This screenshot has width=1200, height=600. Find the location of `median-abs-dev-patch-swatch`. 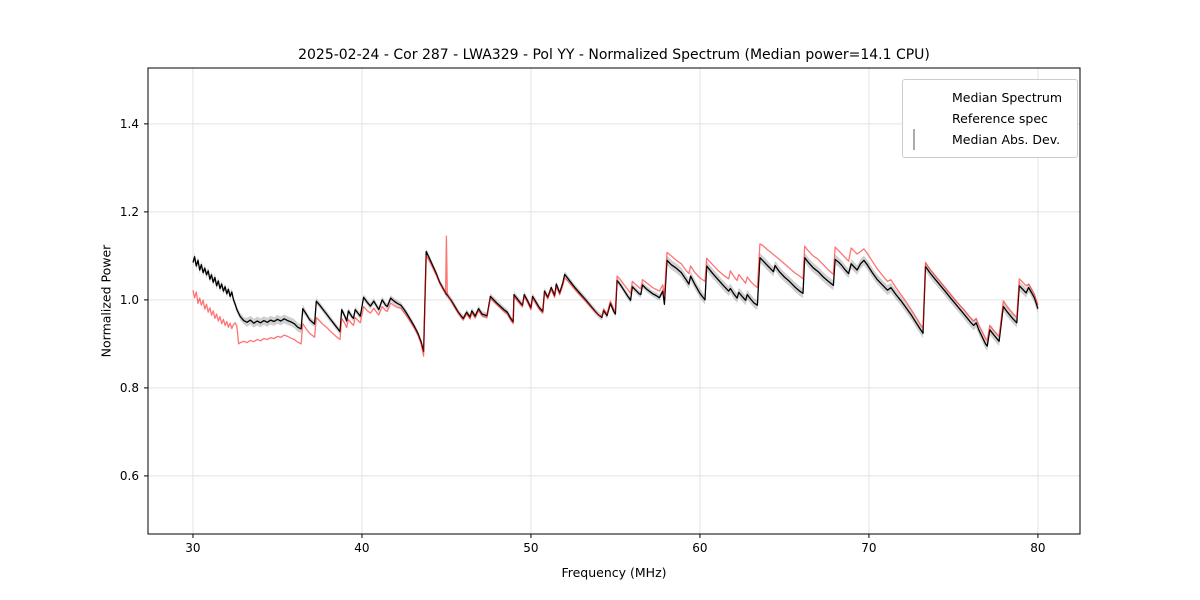

median-abs-dev-patch-swatch is located at coordinates (928, 139).